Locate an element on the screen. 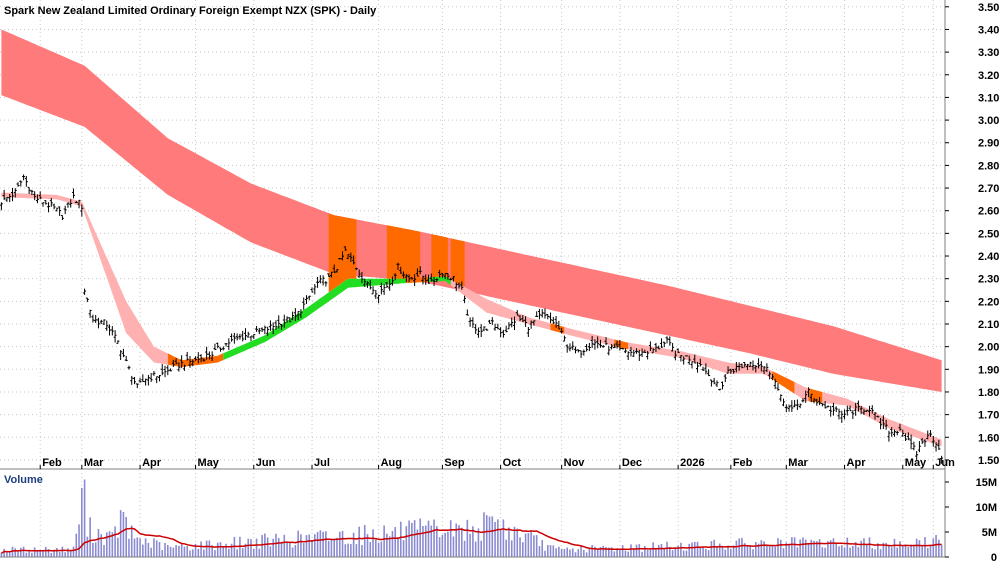  price-tick-label: 2.70 is located at coordinates (988, 189).